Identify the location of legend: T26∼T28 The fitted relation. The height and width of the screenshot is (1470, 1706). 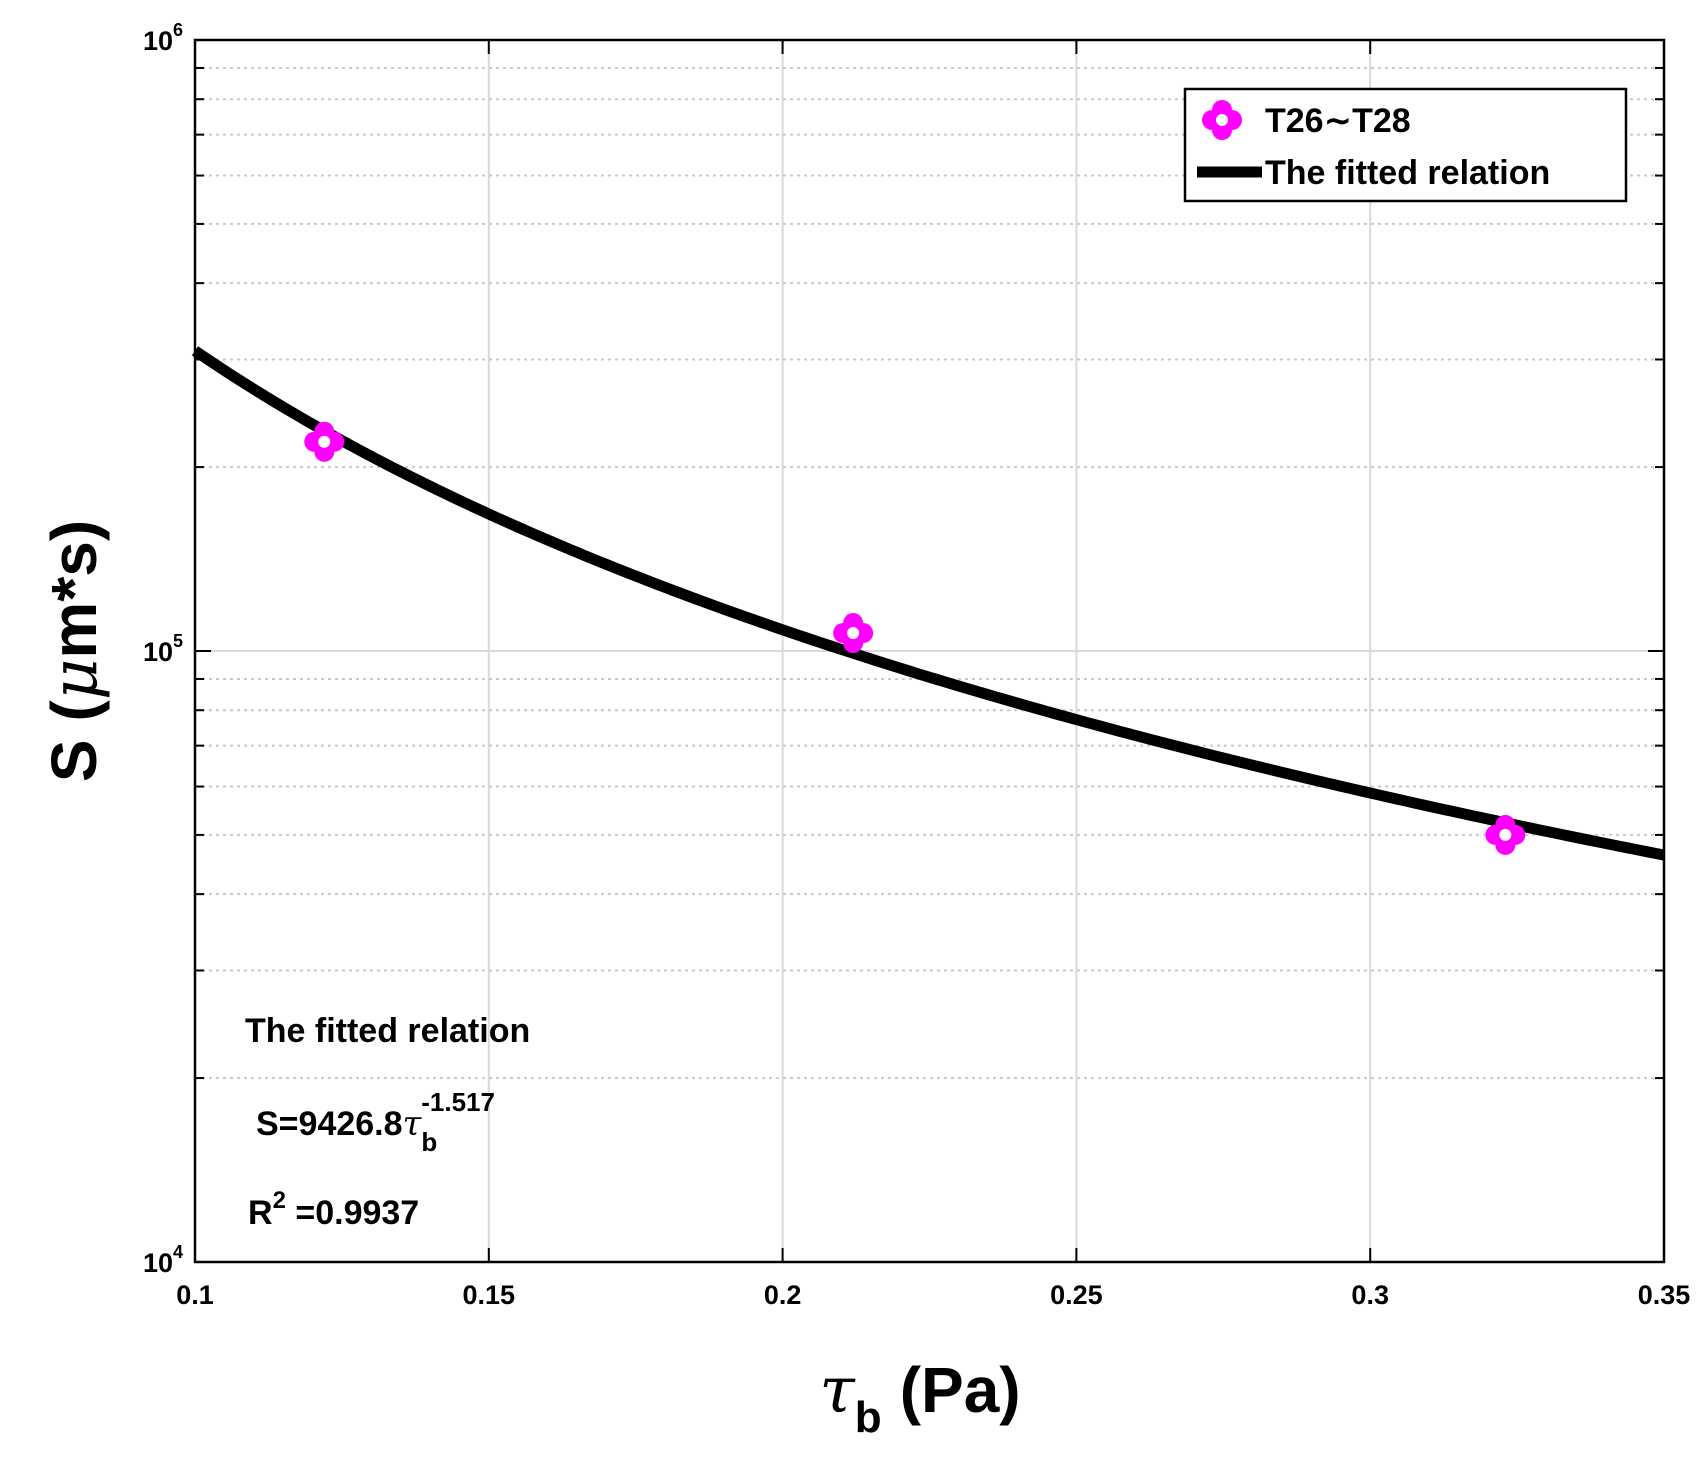
(1405, 145).